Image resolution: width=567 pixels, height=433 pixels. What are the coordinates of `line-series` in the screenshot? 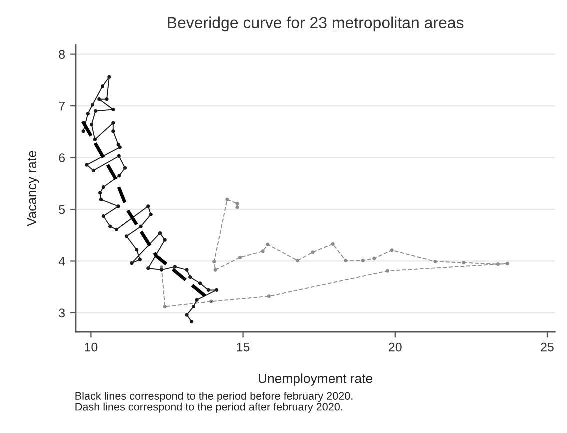 It's located at (147, 212).